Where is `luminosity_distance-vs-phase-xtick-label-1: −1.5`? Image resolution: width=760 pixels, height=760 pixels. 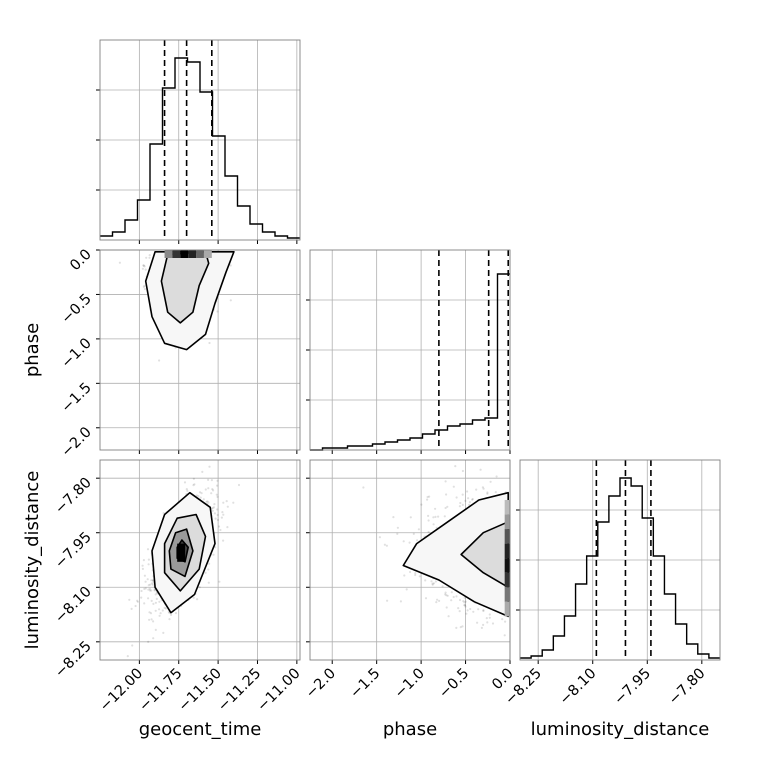
luminosity_distance-vs-phase-xtick-label-1: −1.5 is located at coordinates (365, 684).